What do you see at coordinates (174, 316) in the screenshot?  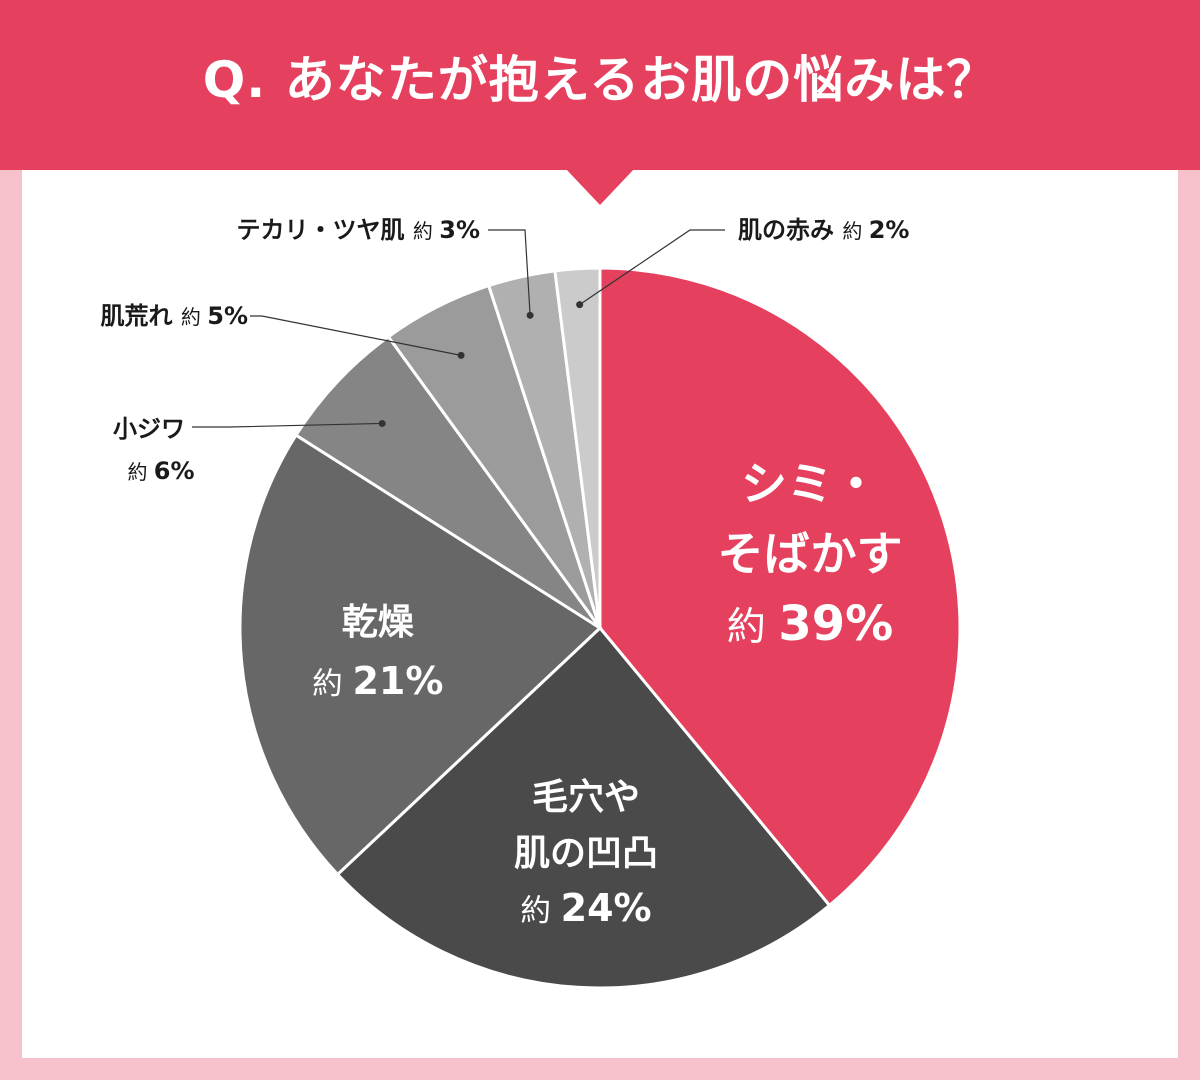 I see `slice-label-4: 肌荒れ 約 5%` at bounding box center [174, 316].